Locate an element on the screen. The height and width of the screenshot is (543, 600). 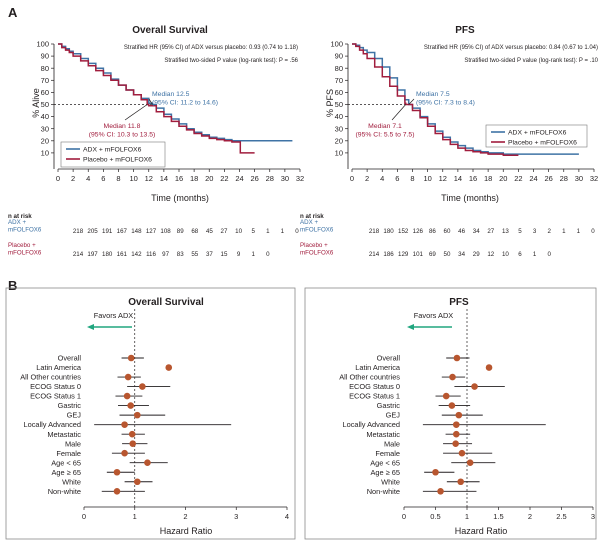
risk-value: 97 is located at coordinates (165, 254).